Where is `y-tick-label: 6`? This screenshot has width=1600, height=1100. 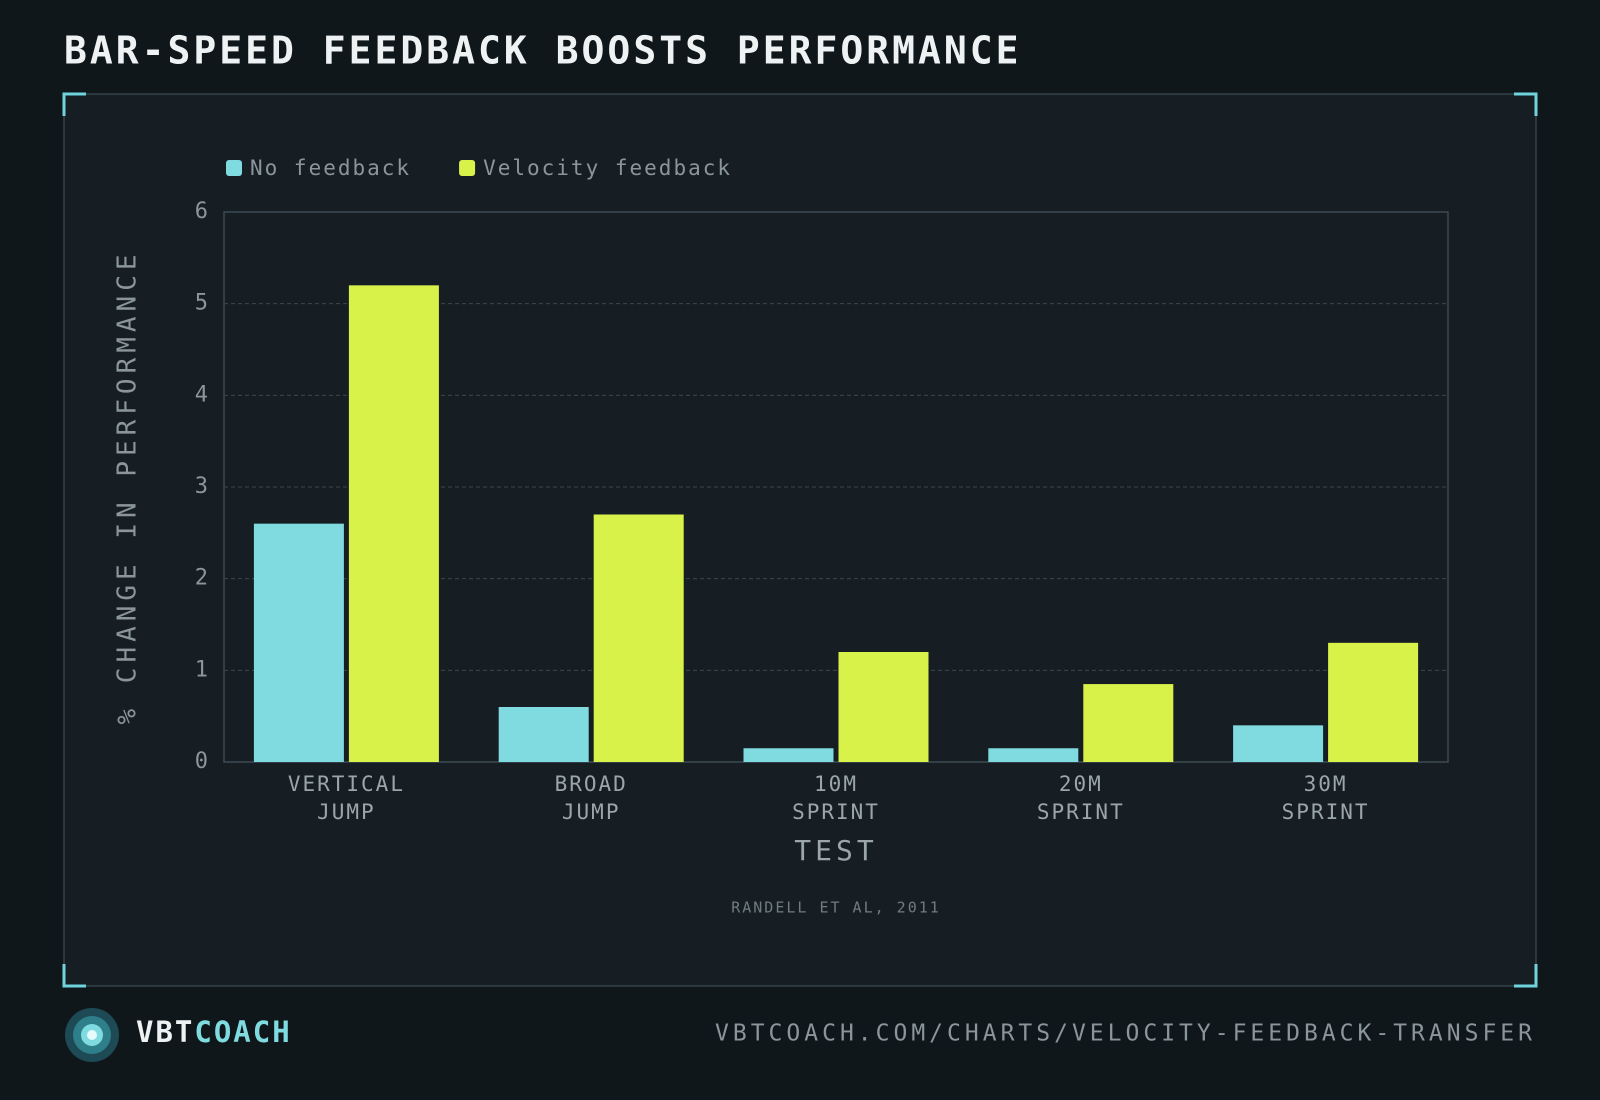
y-tick-label: 6 is located at coordinates (201, 211).